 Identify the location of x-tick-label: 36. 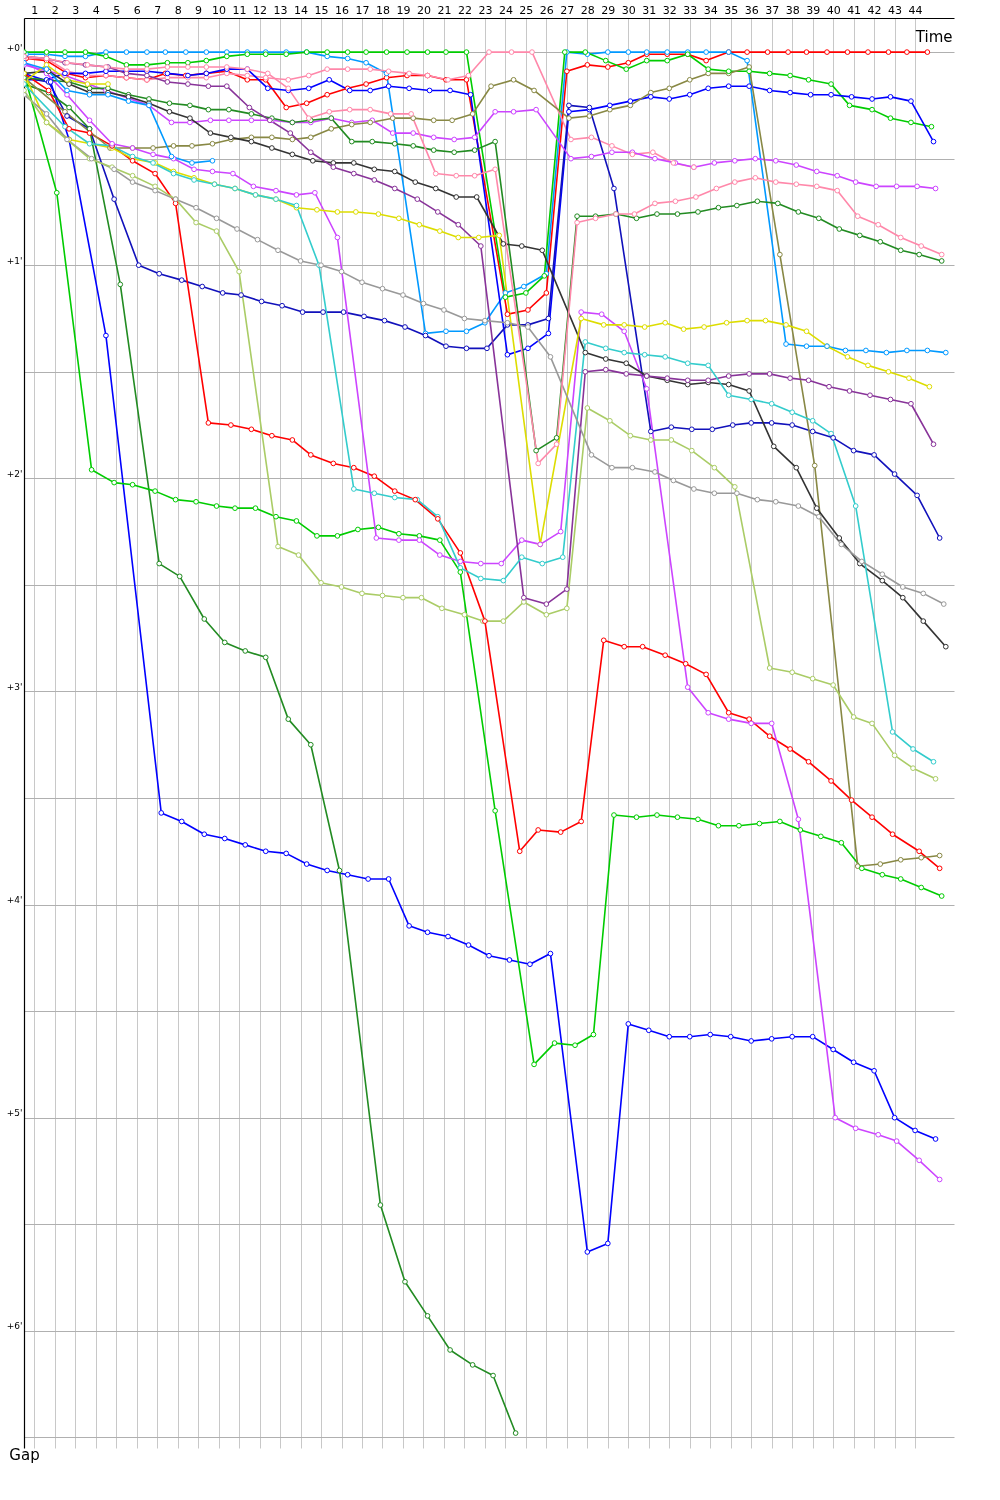
(751, 10).